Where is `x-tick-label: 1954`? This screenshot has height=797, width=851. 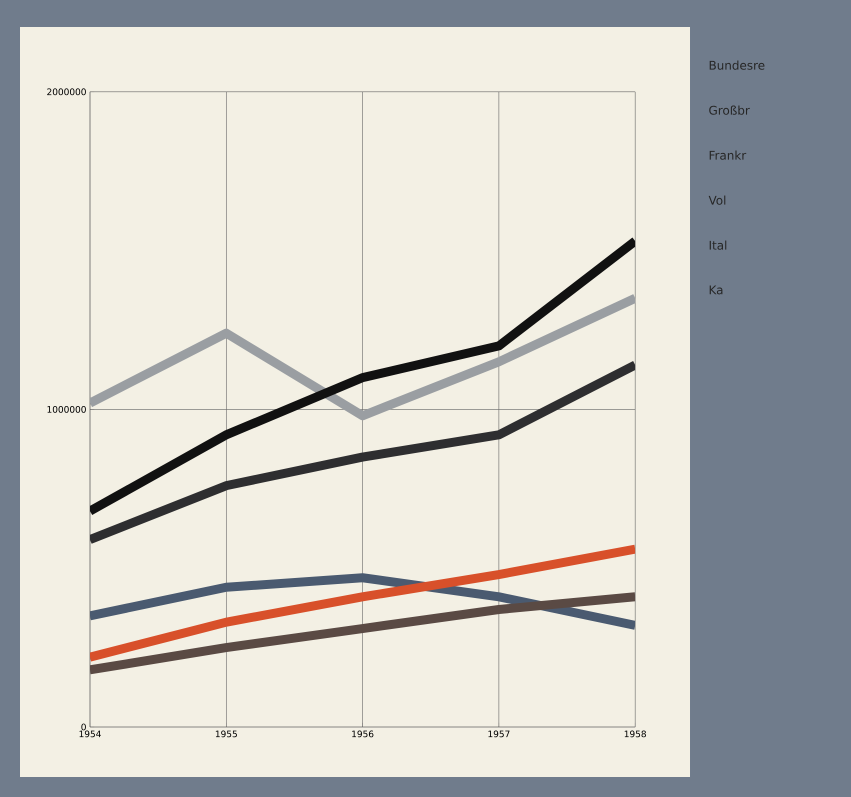
x-tick-label: 1954 is located at coordinates (90, 734).